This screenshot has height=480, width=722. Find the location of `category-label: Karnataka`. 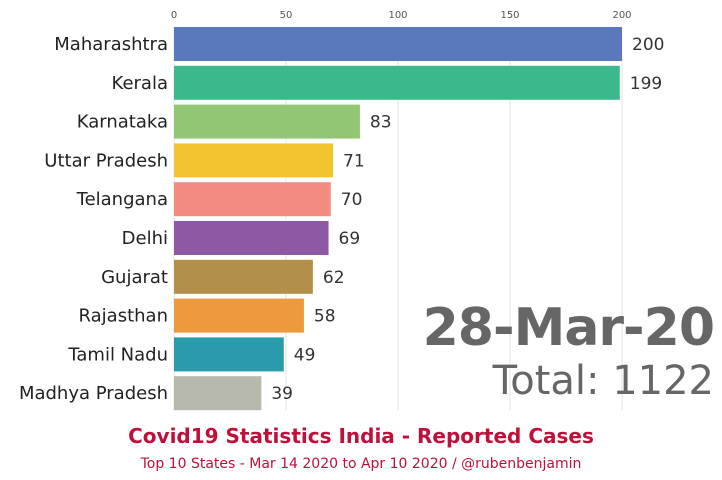

category-label: Karnataka is located at coordinates (122, 122).